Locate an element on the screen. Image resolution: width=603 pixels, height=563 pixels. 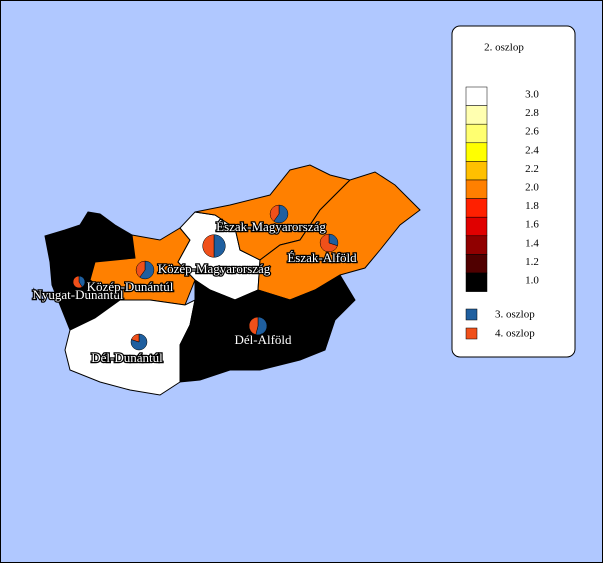
legend-label: 1.2 is located at coordinates (532, 262).